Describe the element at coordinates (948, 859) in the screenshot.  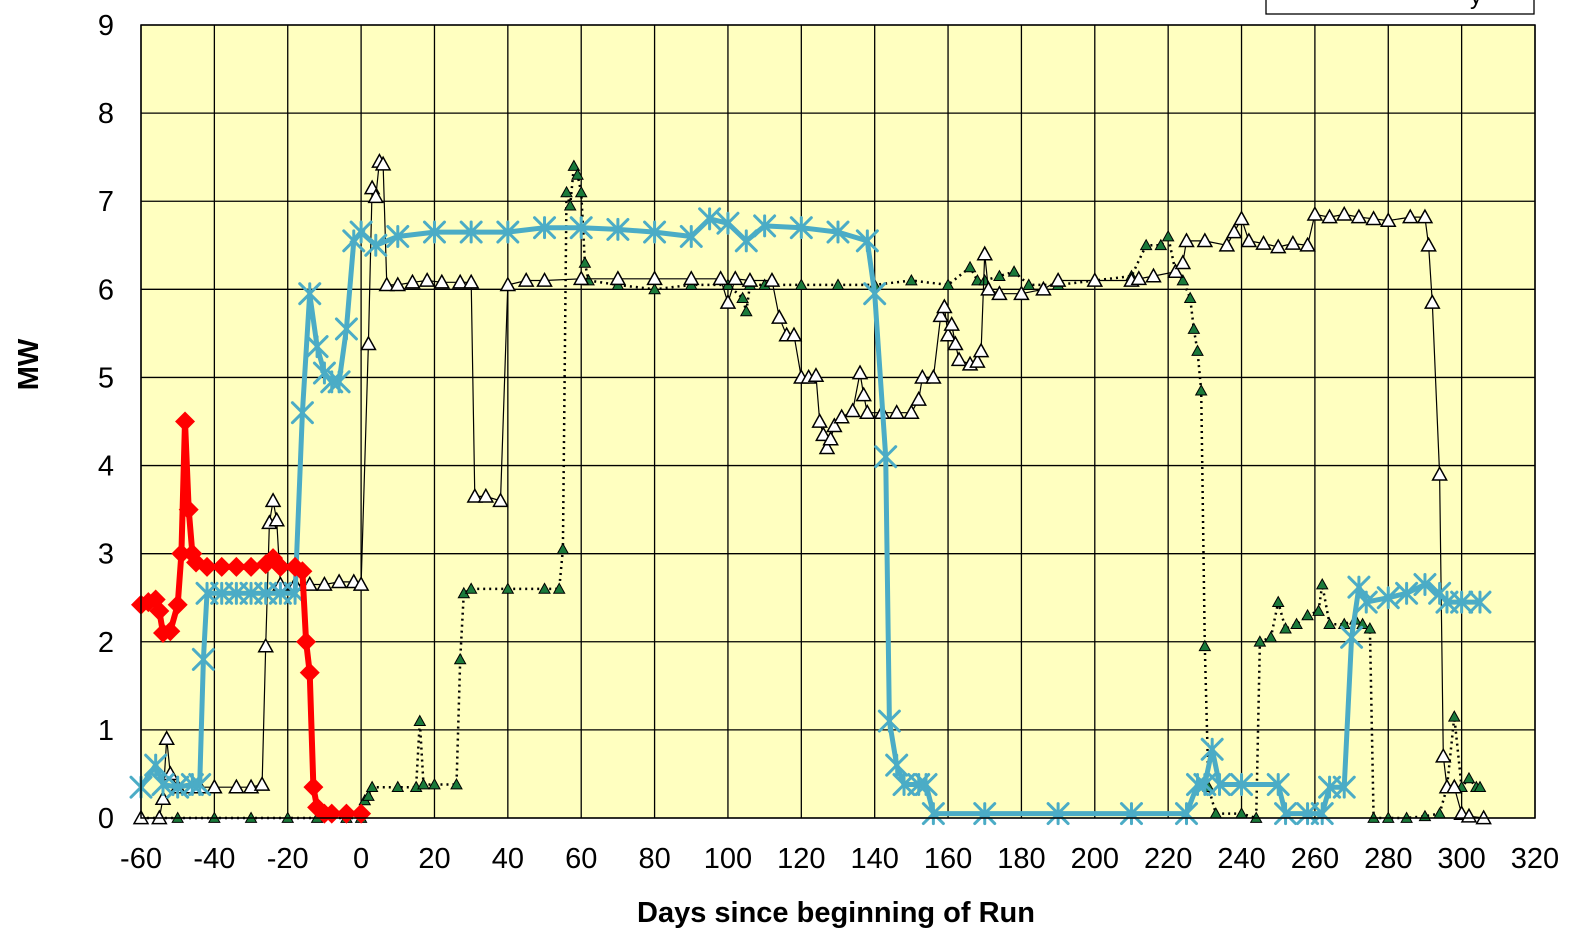
I see `x-tick-label: 160` at that location.